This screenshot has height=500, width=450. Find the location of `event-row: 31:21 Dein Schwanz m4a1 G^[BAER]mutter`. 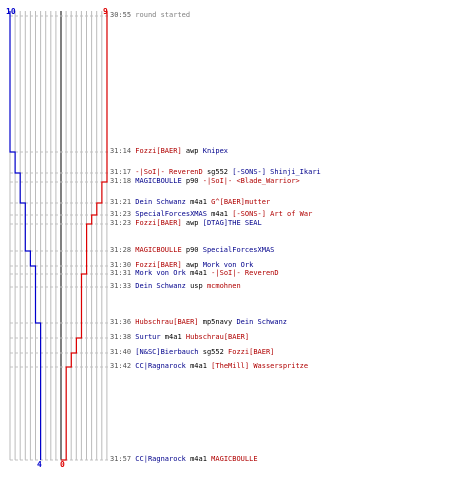

event-row: 31:21 Dein Schwanz m4a1 G^[BAER]mutter is located at coordinates (190, 202).